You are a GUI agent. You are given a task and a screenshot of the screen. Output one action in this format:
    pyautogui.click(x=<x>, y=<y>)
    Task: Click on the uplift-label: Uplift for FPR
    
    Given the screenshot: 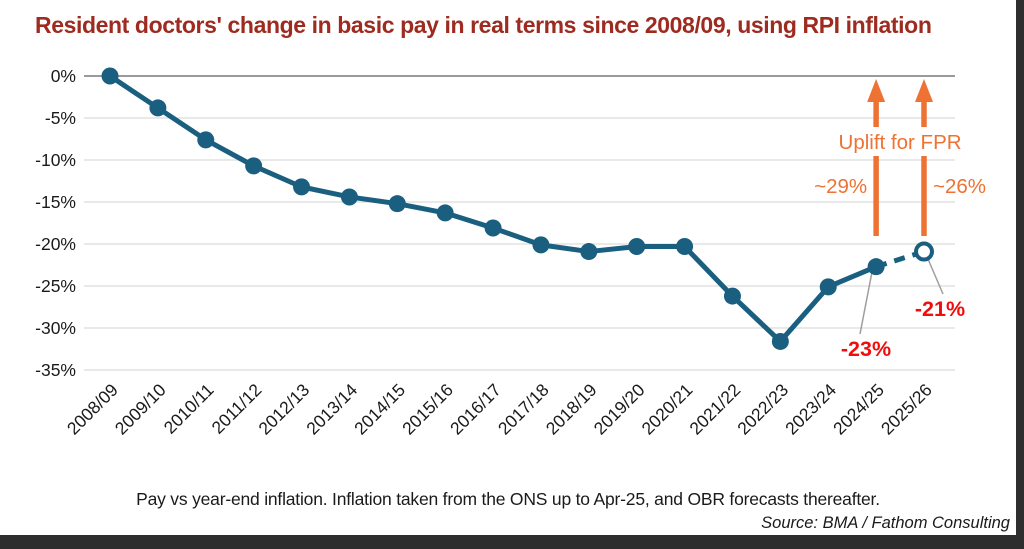 What is the action you would take?
    pyautogui.click(x=900, y=142)
    